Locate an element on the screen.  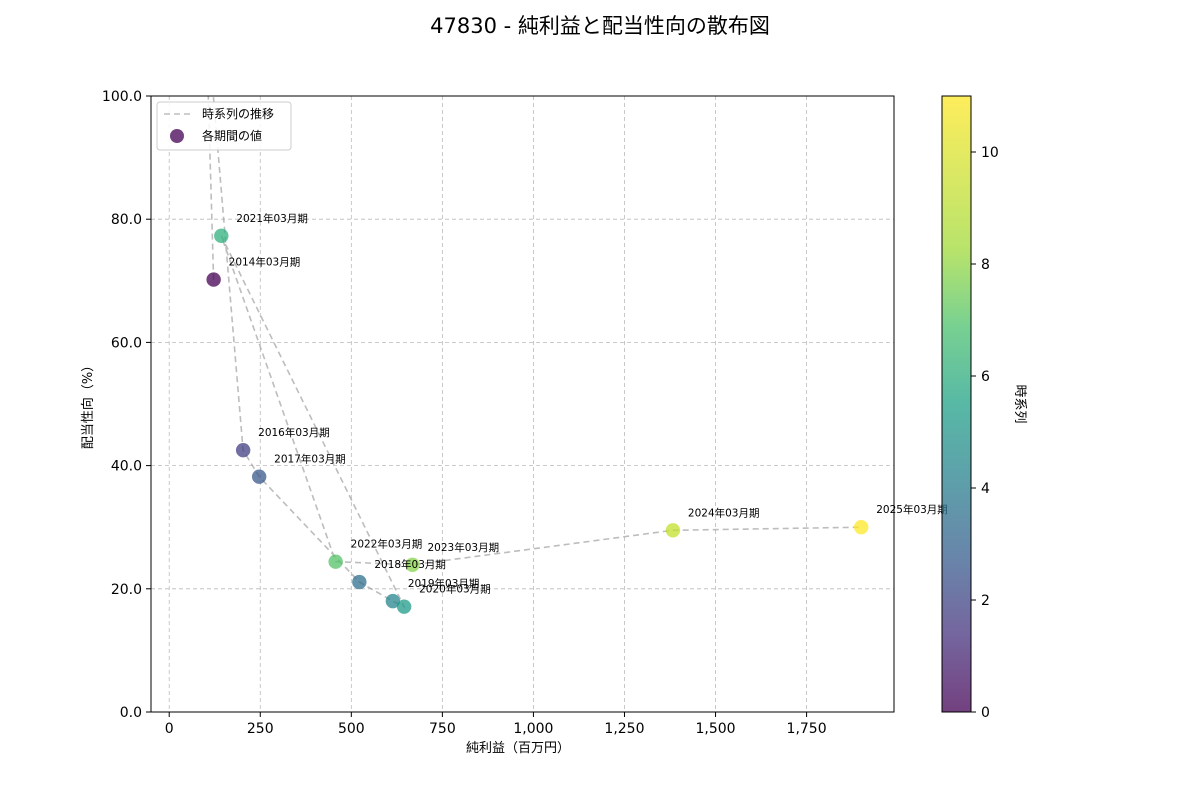
y-tick-label: 0.0 is located at coordinates (131, 713).